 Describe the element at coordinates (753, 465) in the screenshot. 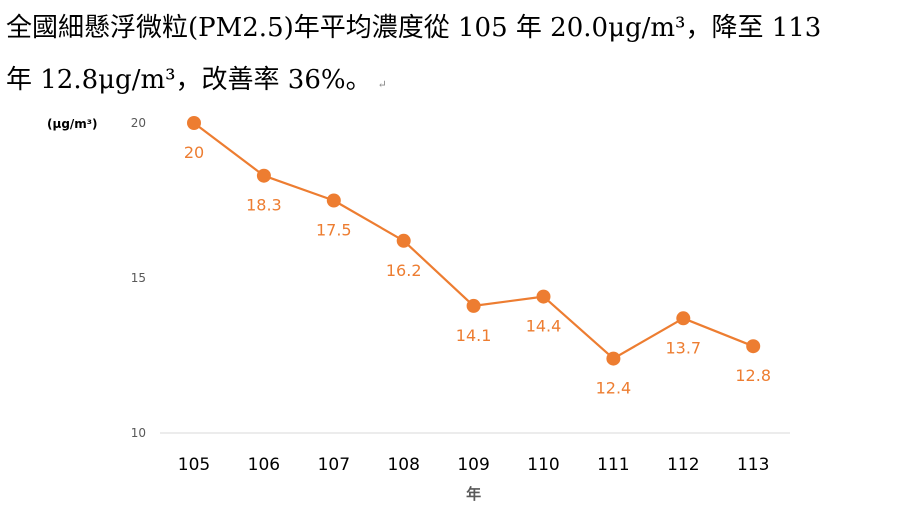

I see `x-tick-label: 113` at that location.